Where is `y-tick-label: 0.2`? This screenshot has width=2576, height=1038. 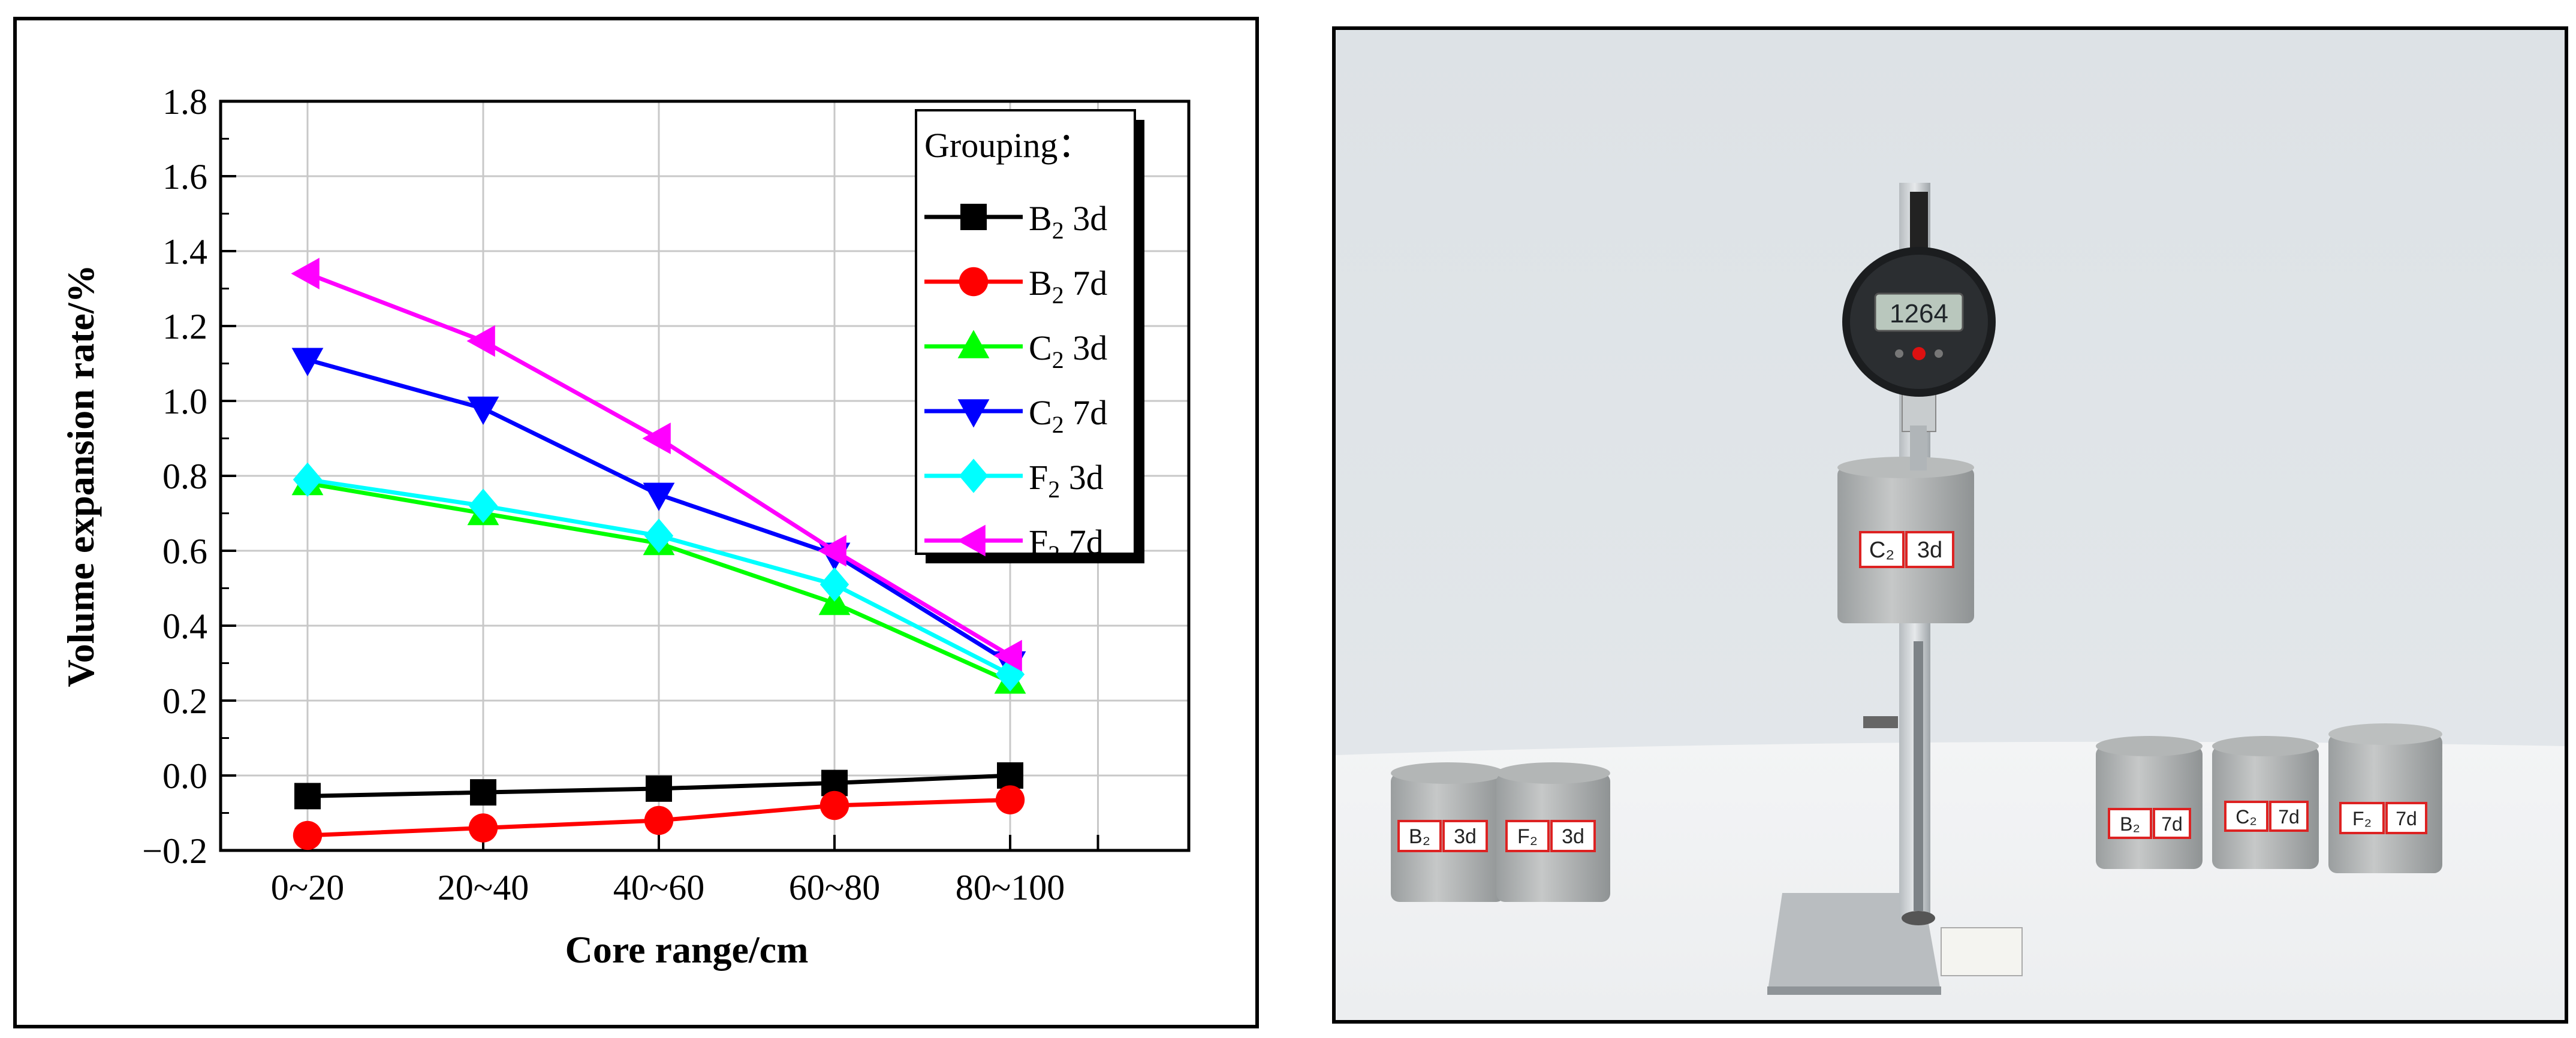
y-tick-label: 0.2 is located at coordinates (184, 701).